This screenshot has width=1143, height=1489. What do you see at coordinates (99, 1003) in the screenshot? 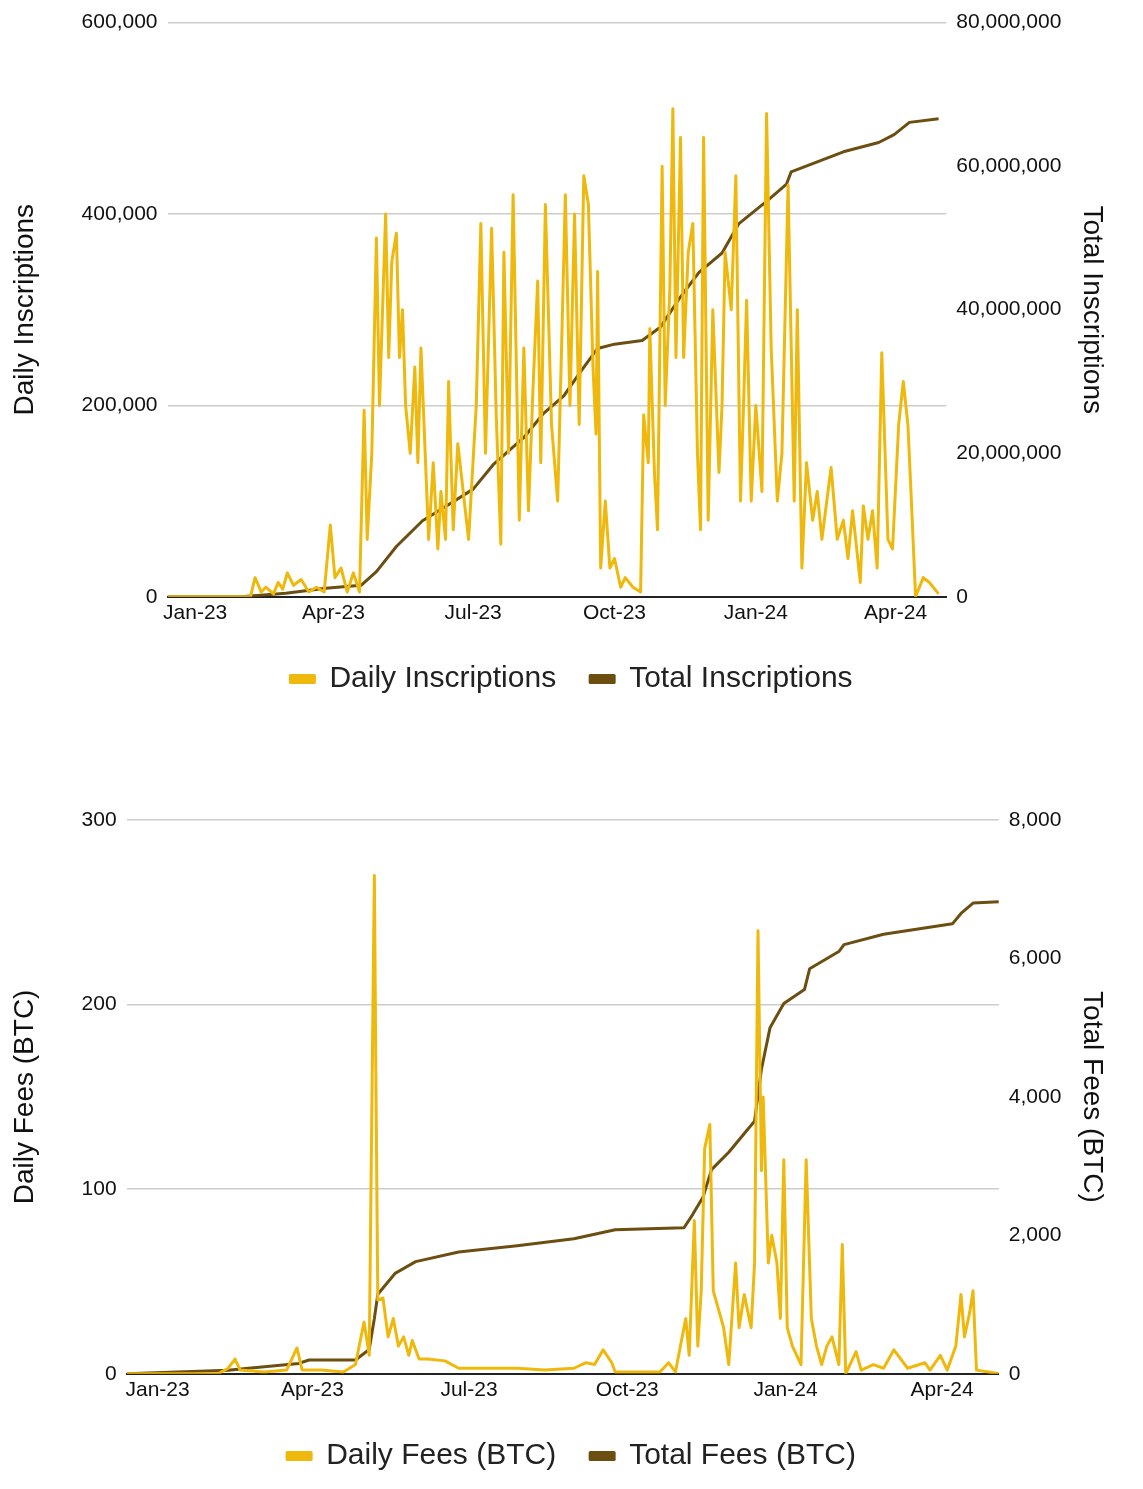
I see `y-tick-label: 200` at bounding box center [99, 1003].